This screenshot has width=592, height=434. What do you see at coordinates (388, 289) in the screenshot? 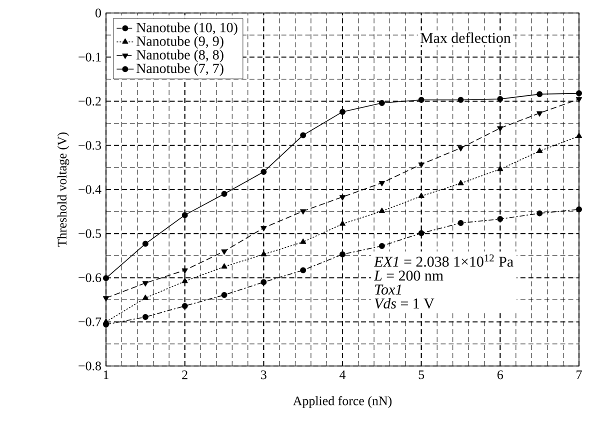
I see `annotation: Tox1` at bounding box center [388, 289].